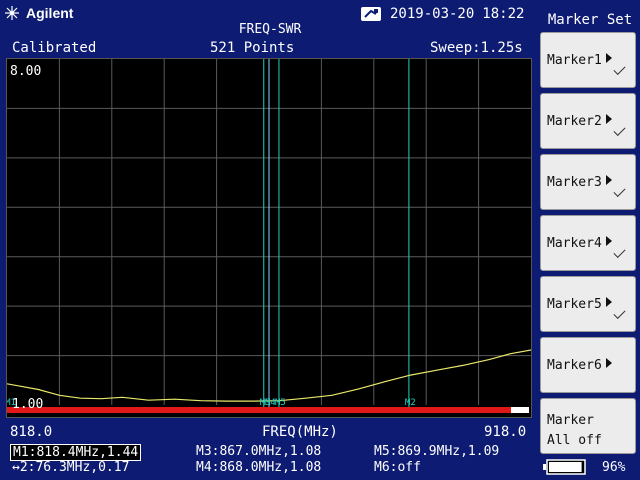 Image resolution: width=640 pixels, height=480 pixels. I want to click on battery-icon, so click(564, 467).